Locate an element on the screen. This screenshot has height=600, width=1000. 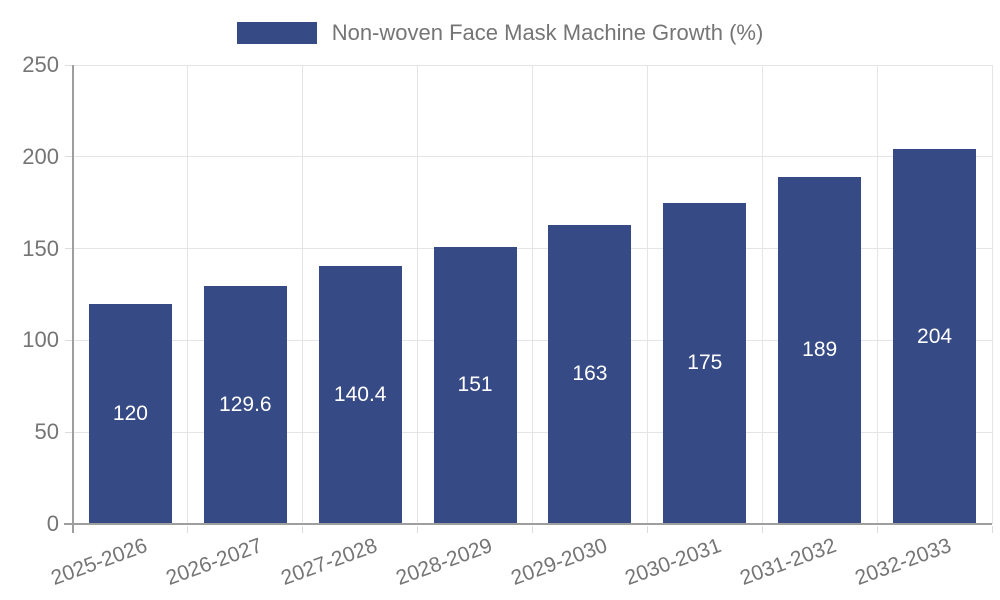
y-axis-label: 250 is located at coordinates (40, 64).